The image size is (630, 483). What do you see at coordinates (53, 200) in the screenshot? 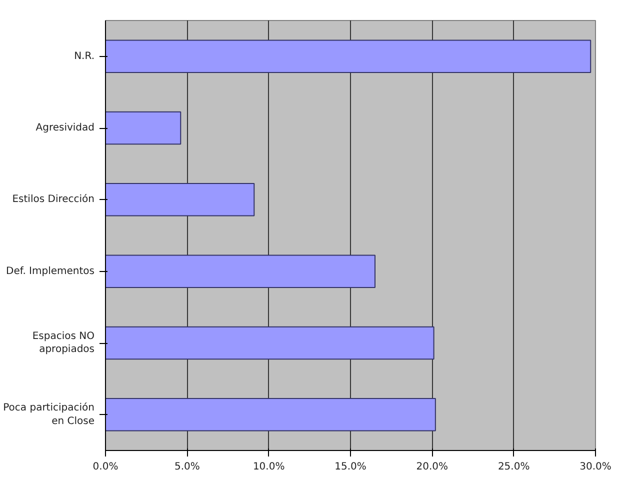
I see `y-tick-label: Estilos Dirección` at bounding box center [53, 200].